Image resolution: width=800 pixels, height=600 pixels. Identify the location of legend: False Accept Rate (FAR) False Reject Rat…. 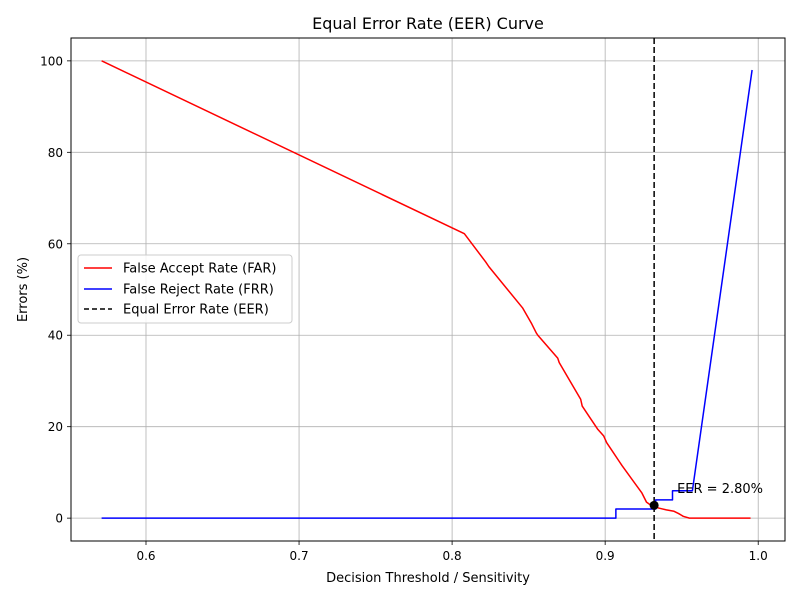
(185, 289).